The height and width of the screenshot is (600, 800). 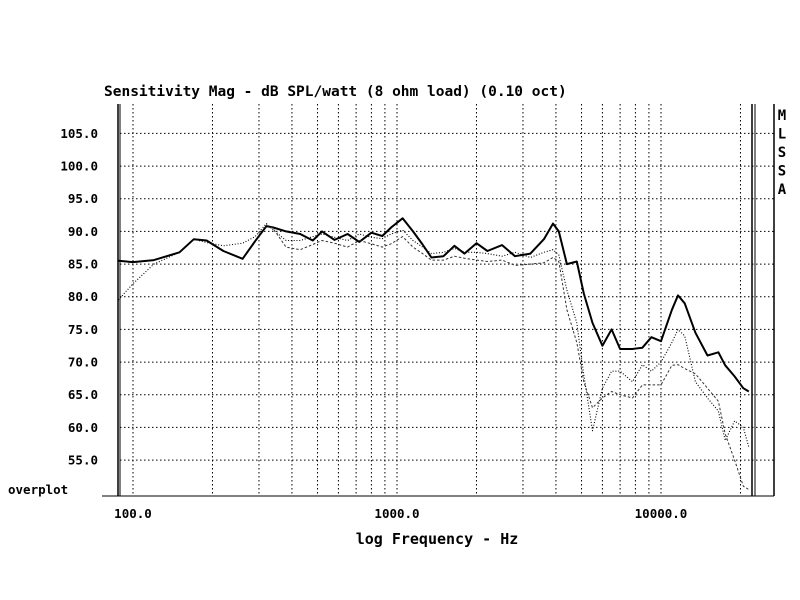 I want to click on x-tick-label: 10000.0, so click(x=661, y=513).